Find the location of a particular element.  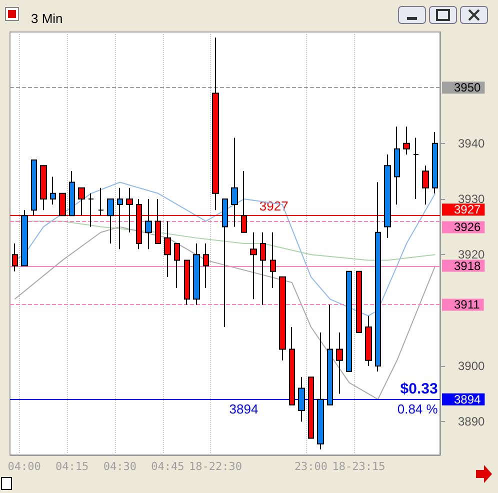

x-tick-label: 04:15 is located at coordinates (72, 466).